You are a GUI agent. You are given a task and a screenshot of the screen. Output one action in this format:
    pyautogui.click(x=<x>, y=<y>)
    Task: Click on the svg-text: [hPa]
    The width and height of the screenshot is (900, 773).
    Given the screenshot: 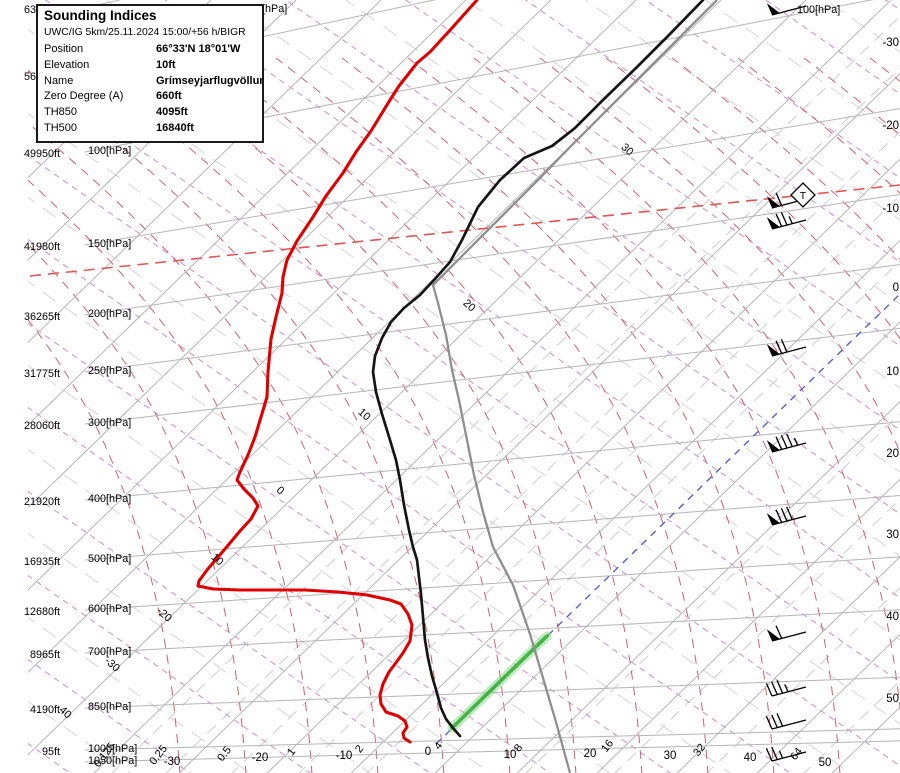 What is the action you would take?
    pyautogui.click(x=274, y=9)
    